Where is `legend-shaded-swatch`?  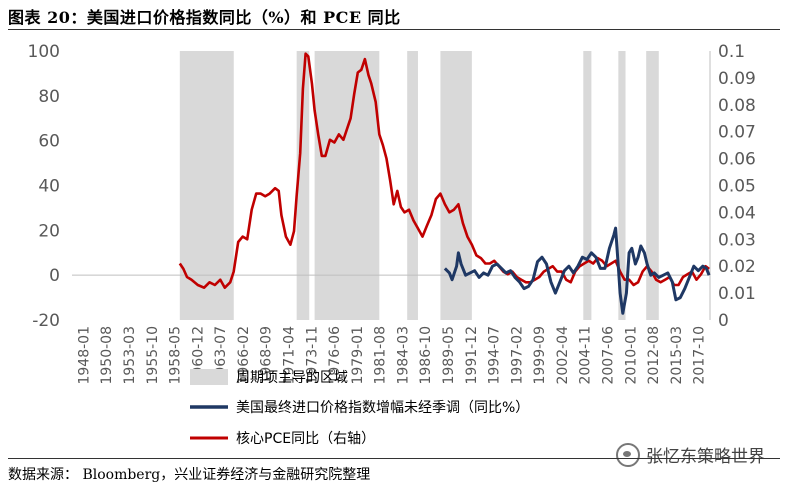
legend-shaded-swatch is located at coordinates (209, 377).